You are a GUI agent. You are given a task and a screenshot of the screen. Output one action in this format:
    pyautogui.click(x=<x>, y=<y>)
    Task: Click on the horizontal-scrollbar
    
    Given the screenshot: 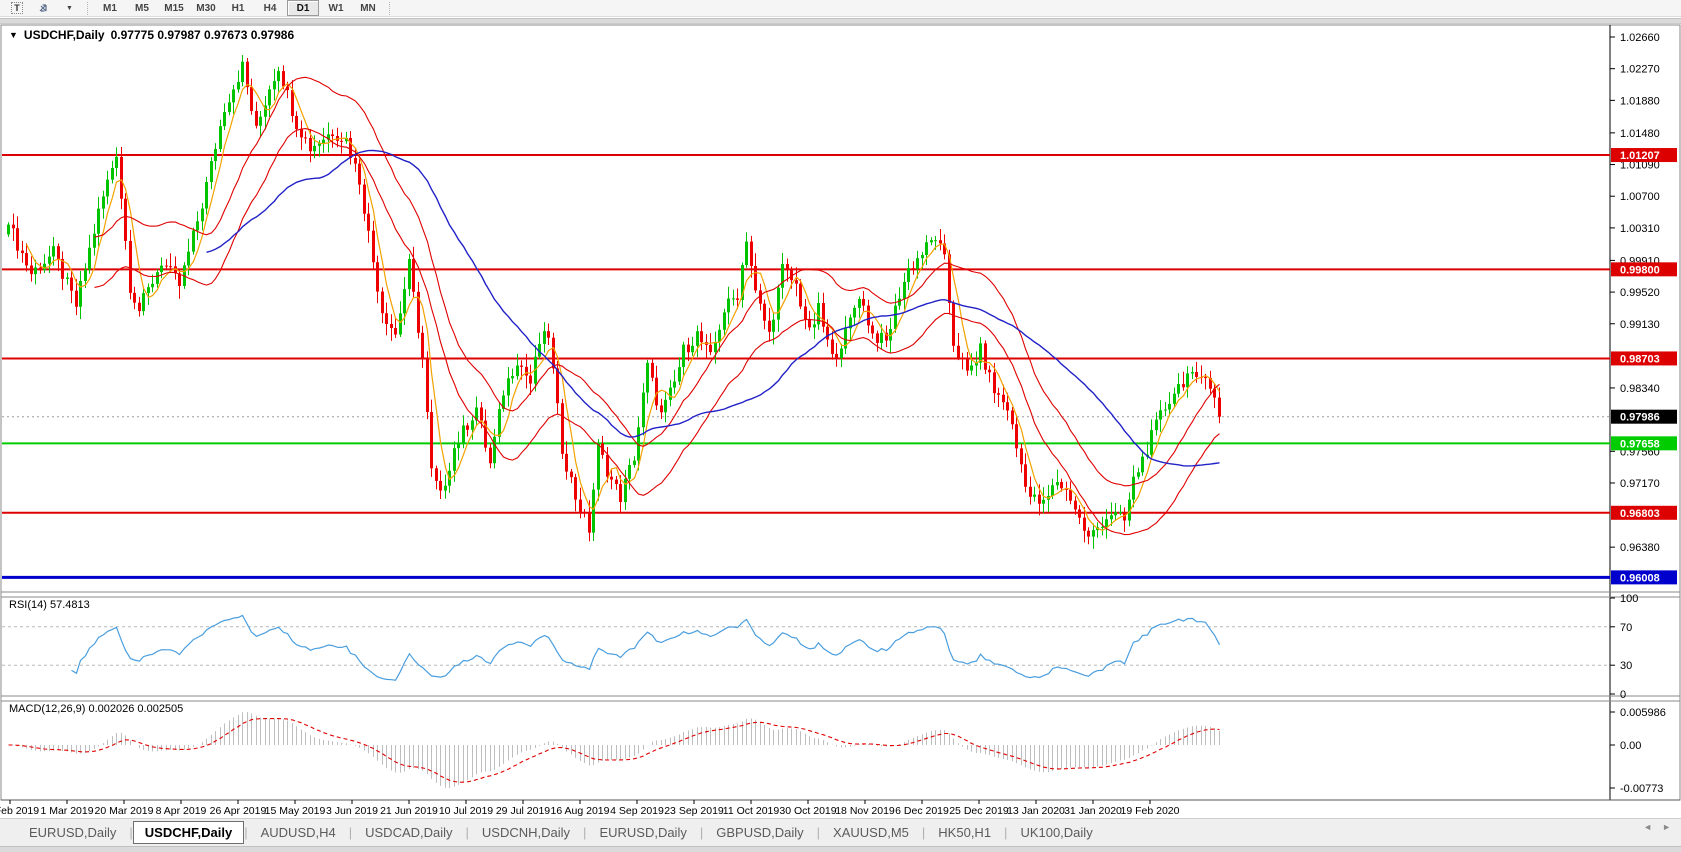 What is the action you would take?
    pyautogui.click(x=840, y=21)
    